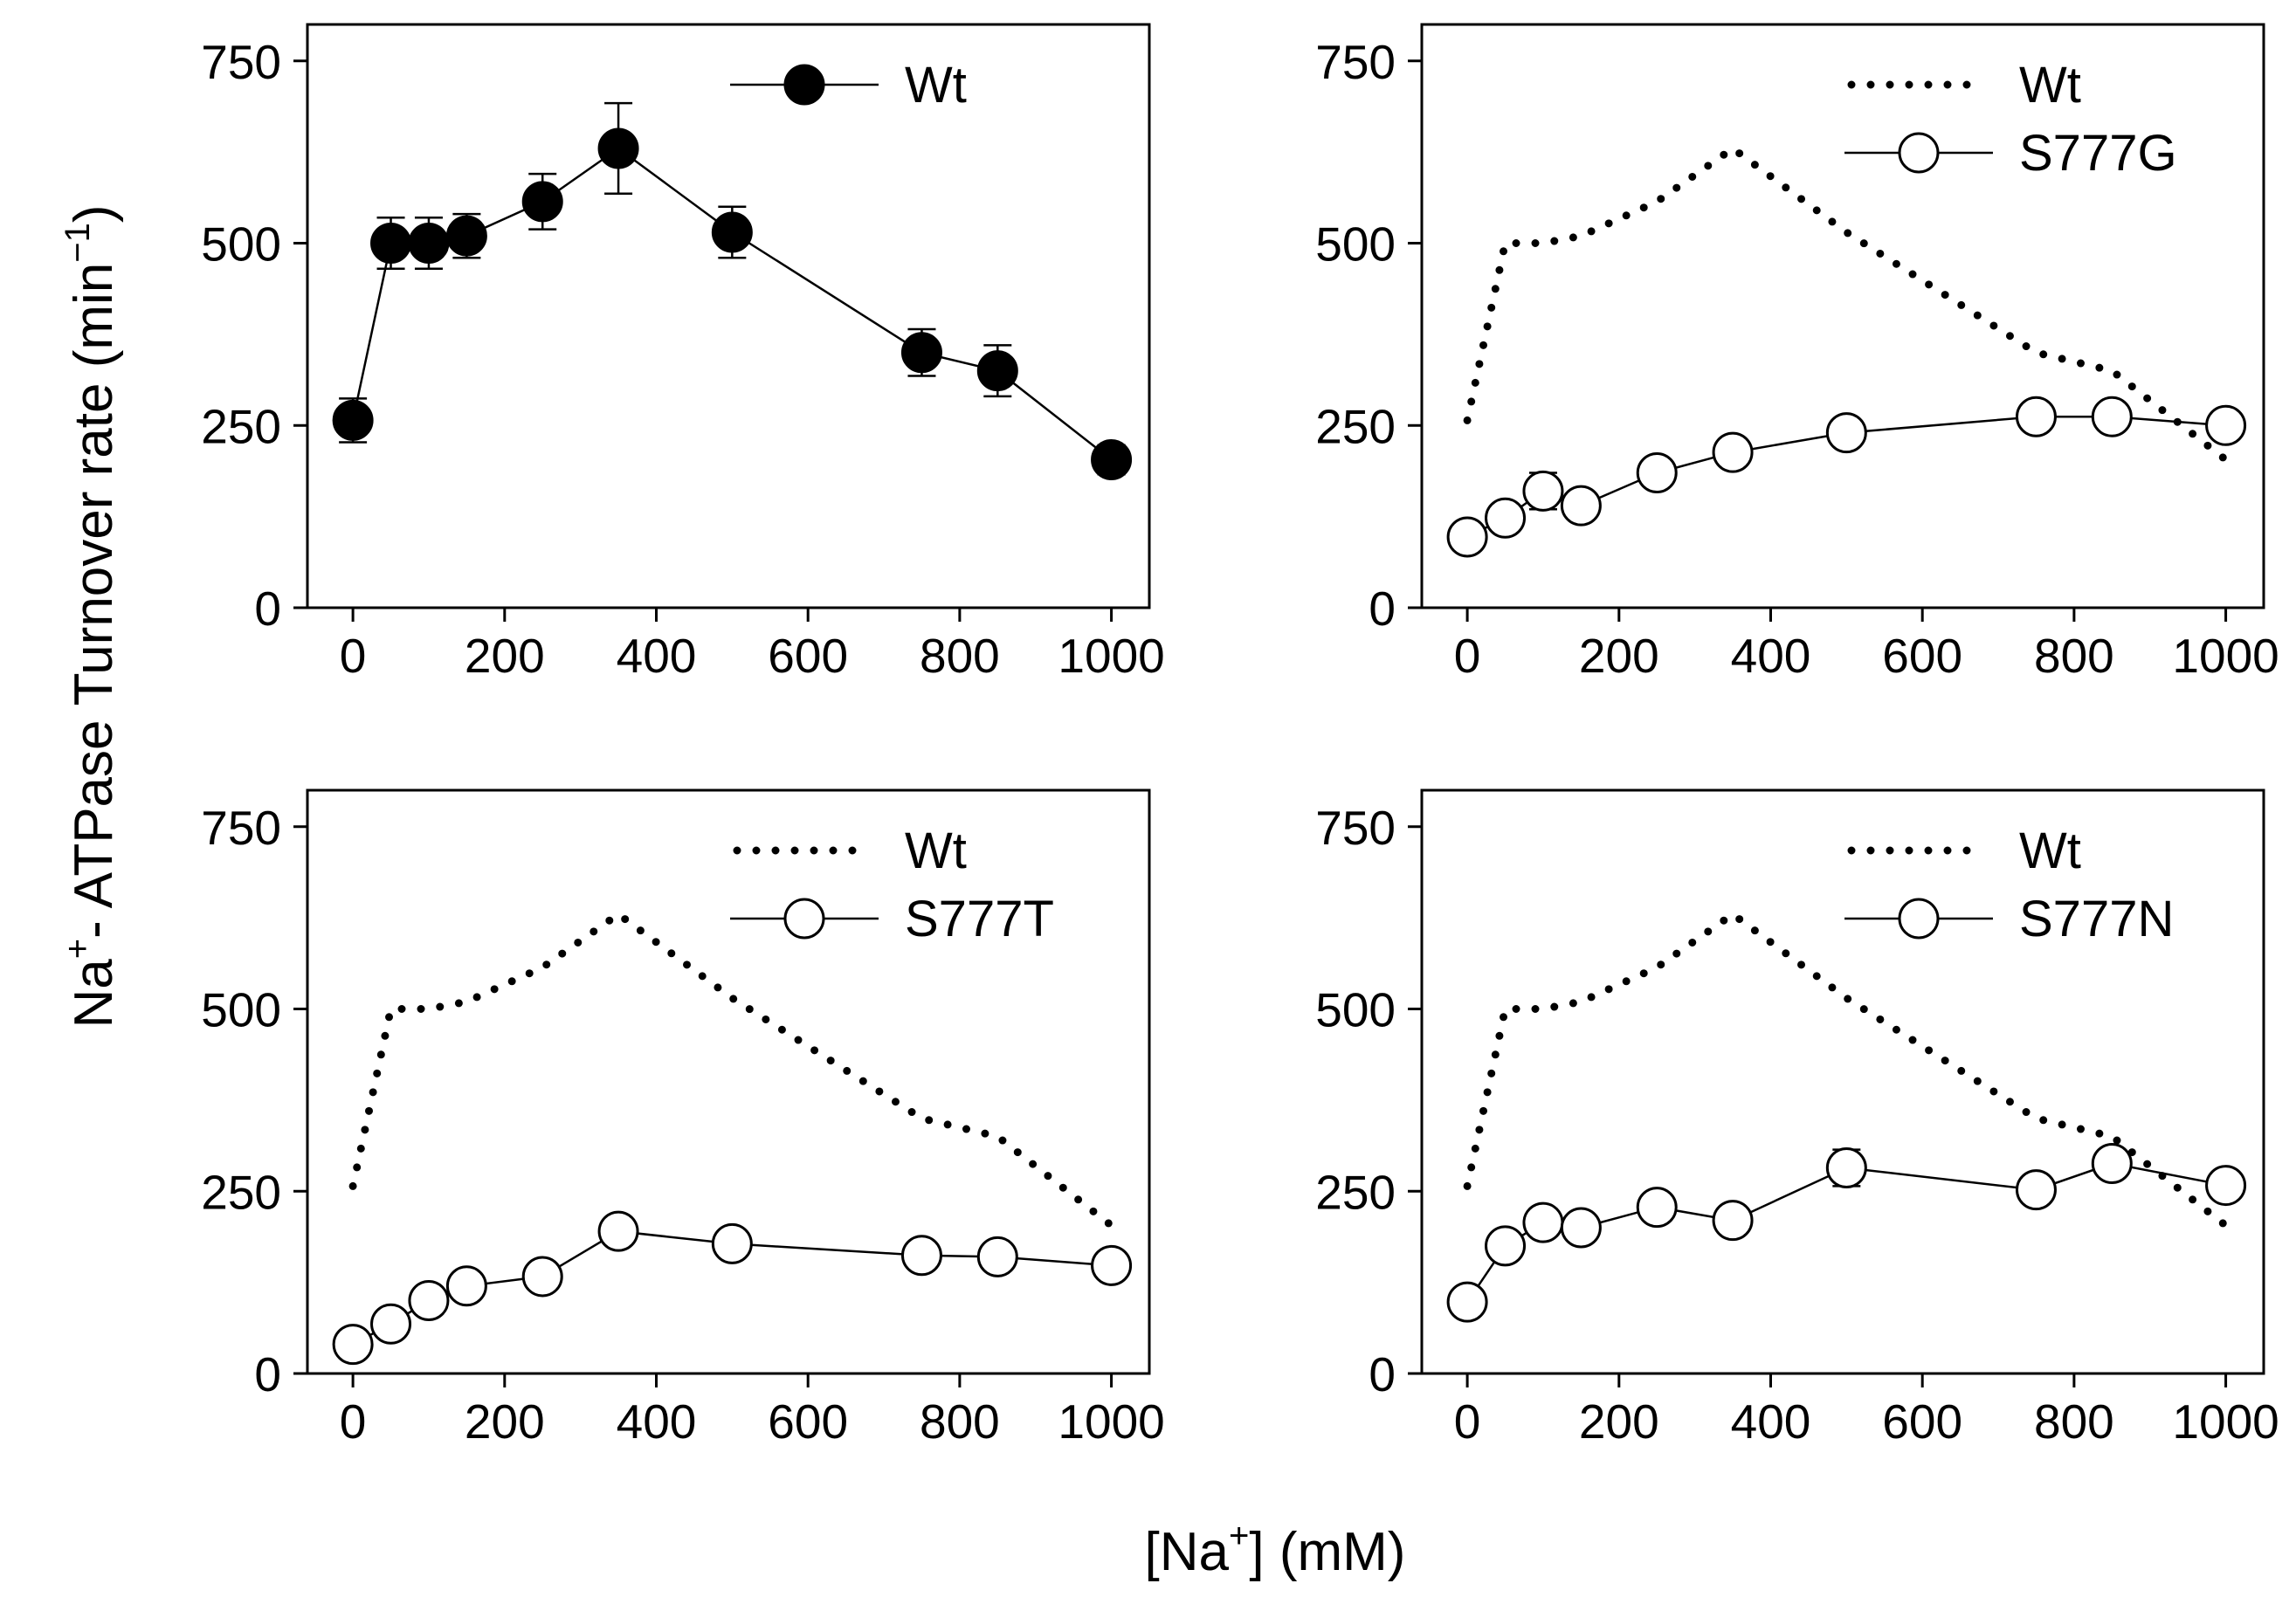  I want to click on x-axis-label: [Na+] (mM), so click(1275, 1549).